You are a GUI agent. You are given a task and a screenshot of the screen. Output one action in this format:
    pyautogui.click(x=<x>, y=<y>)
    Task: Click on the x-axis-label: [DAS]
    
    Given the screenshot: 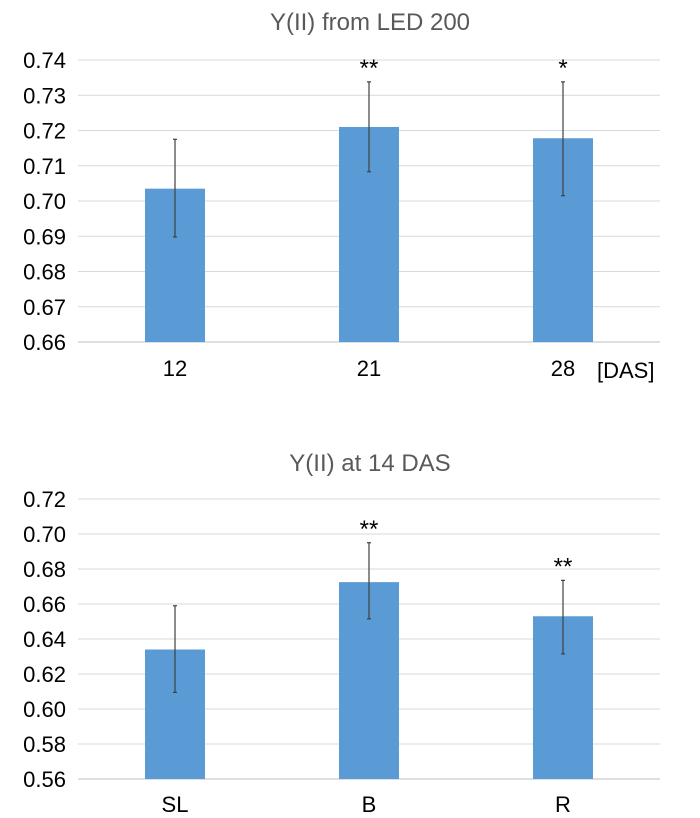 What is the action you would take?
    pyautogui.click(x=625, y=370)
    